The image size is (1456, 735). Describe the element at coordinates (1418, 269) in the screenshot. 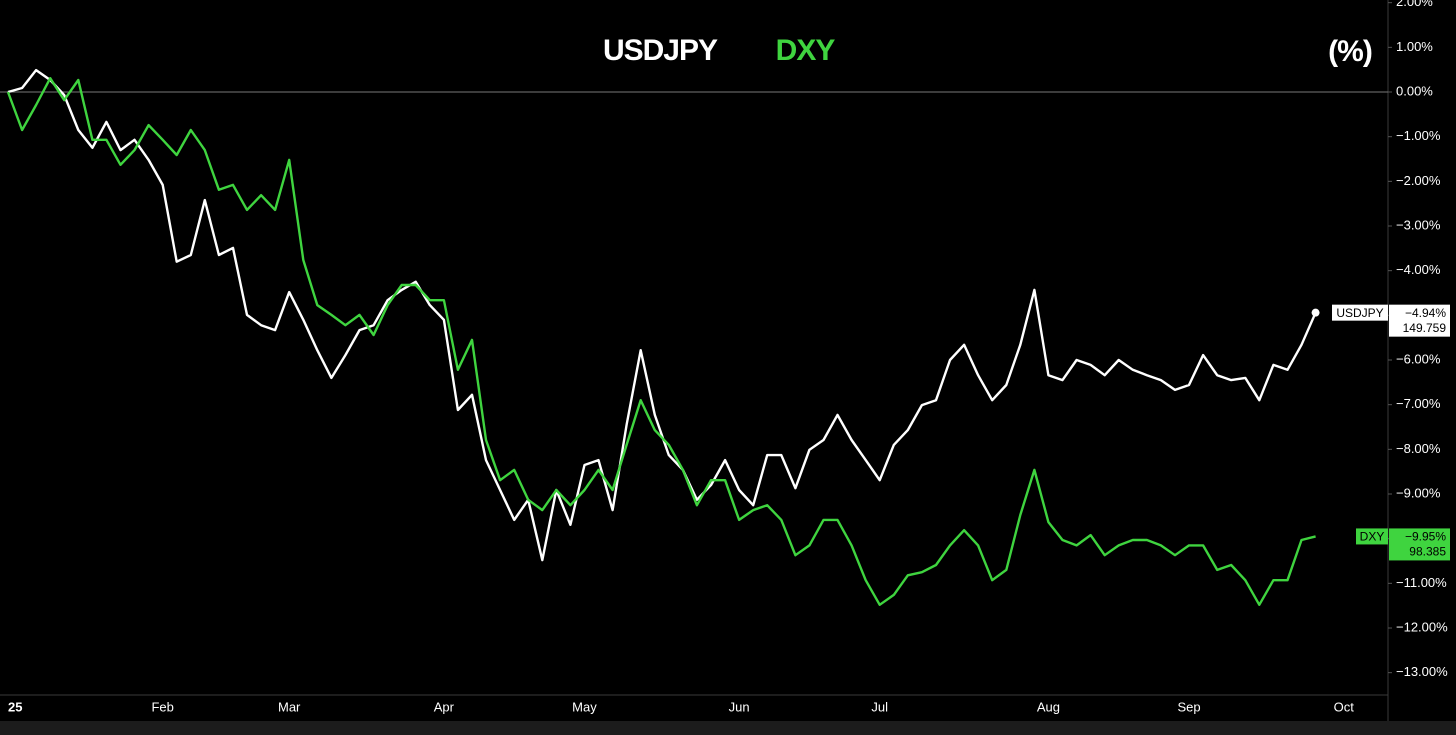

I see `y-tick-label: −4.00%` at that location.